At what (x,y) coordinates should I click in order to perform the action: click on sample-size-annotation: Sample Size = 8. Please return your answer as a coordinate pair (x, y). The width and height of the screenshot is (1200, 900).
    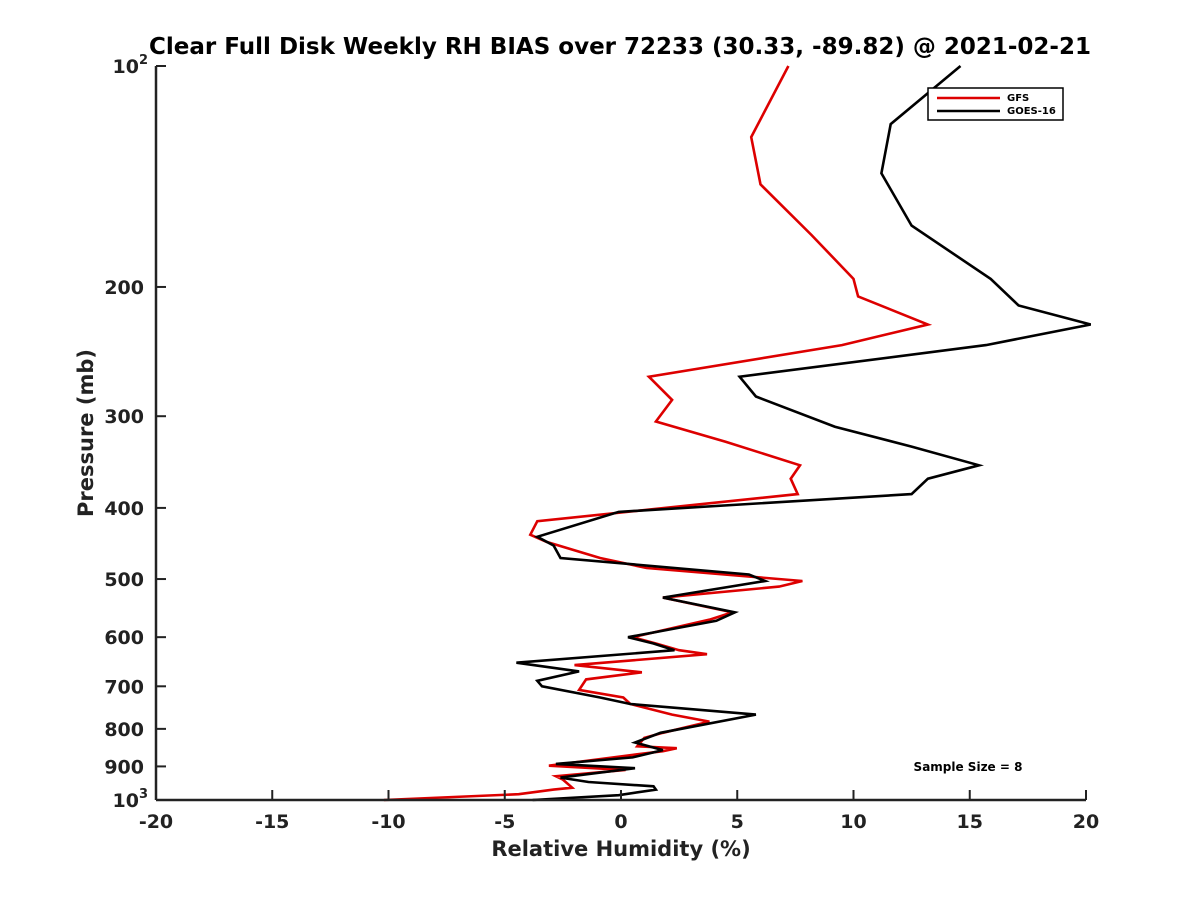
    Looking at the image, I should click on (968, 767).